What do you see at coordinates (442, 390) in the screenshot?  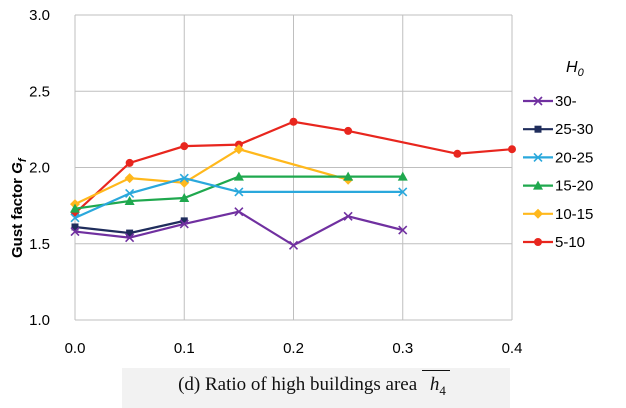 I see `caption-symbol-subscript: 4` at bounding box center [442, 390].